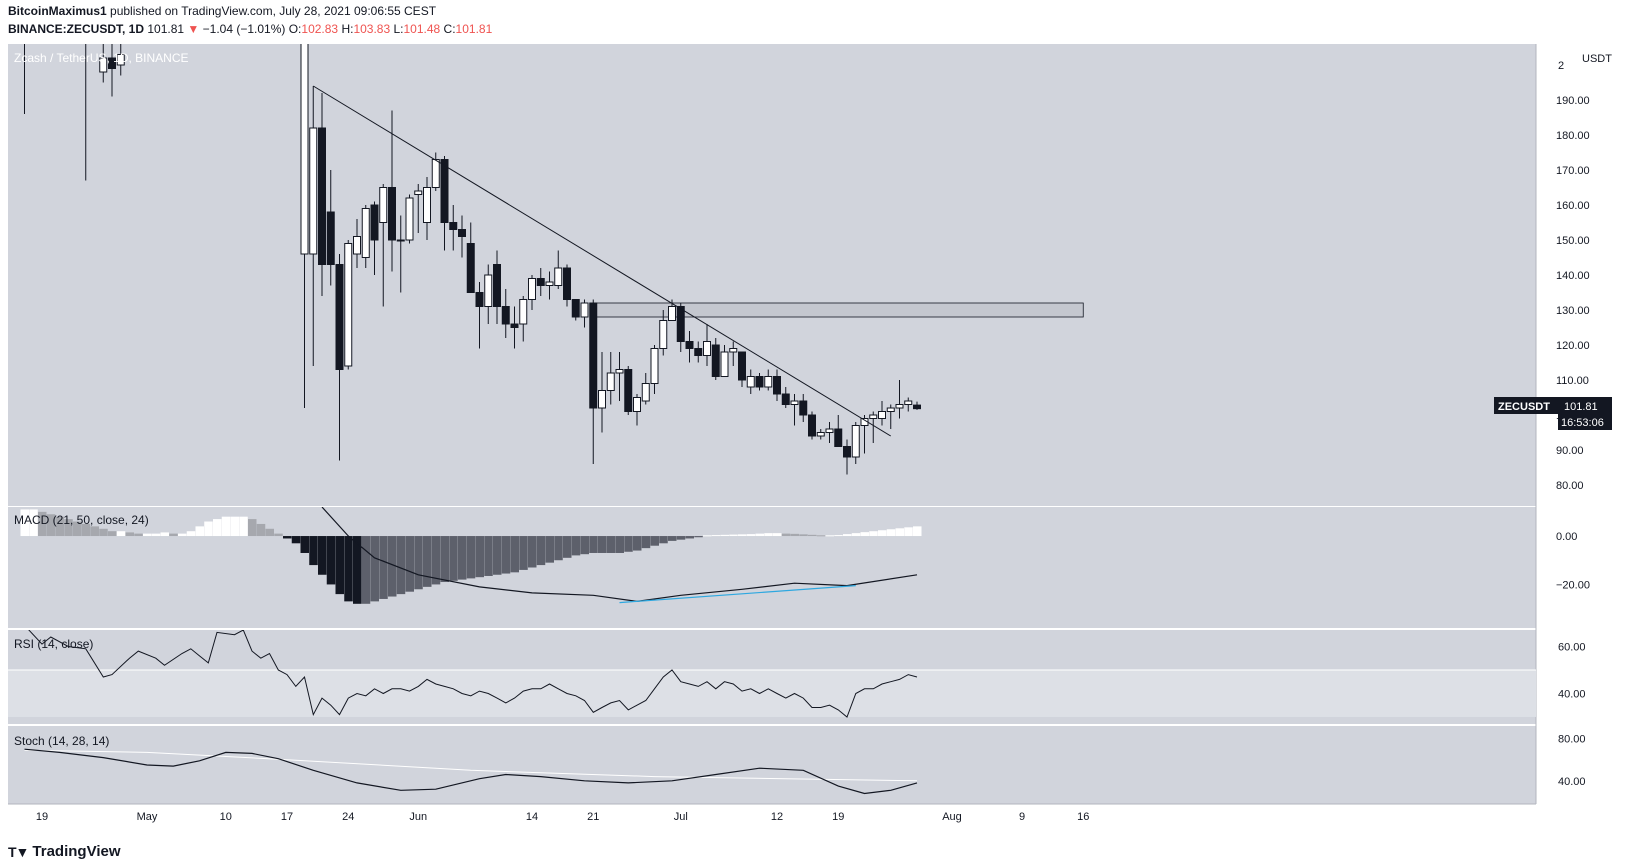 This screenshot has height=867, width=1627. What do you see at coordinates (1573, 311) in the screenshot?
I see `price-tick-label: 130.00` at bounding box center [1573, 311].